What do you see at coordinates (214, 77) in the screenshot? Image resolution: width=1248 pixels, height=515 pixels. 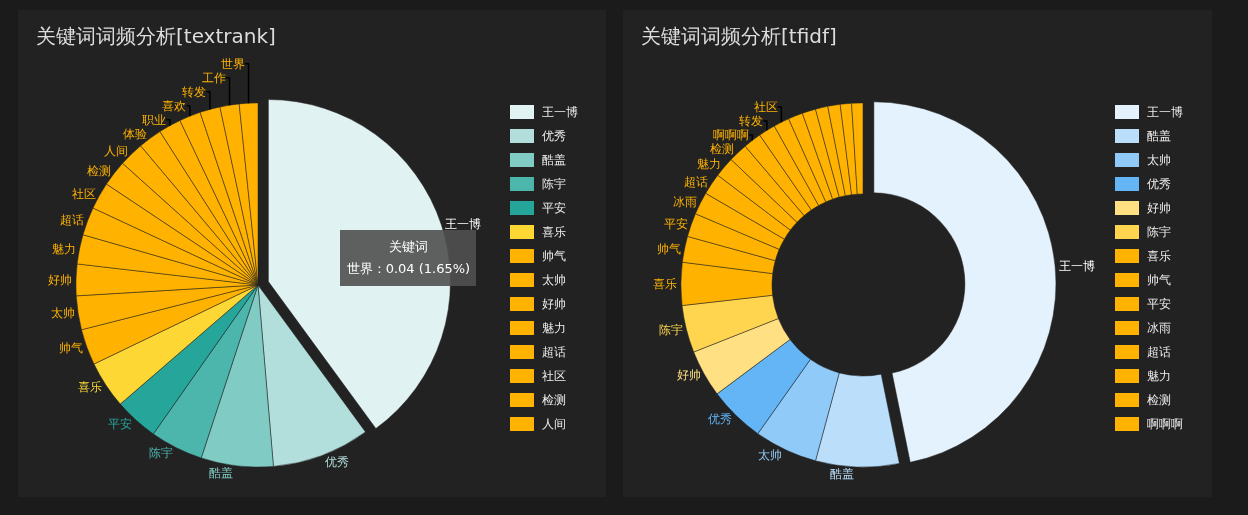 I see `slice-label: 工作` at bounding box center [214, 77].